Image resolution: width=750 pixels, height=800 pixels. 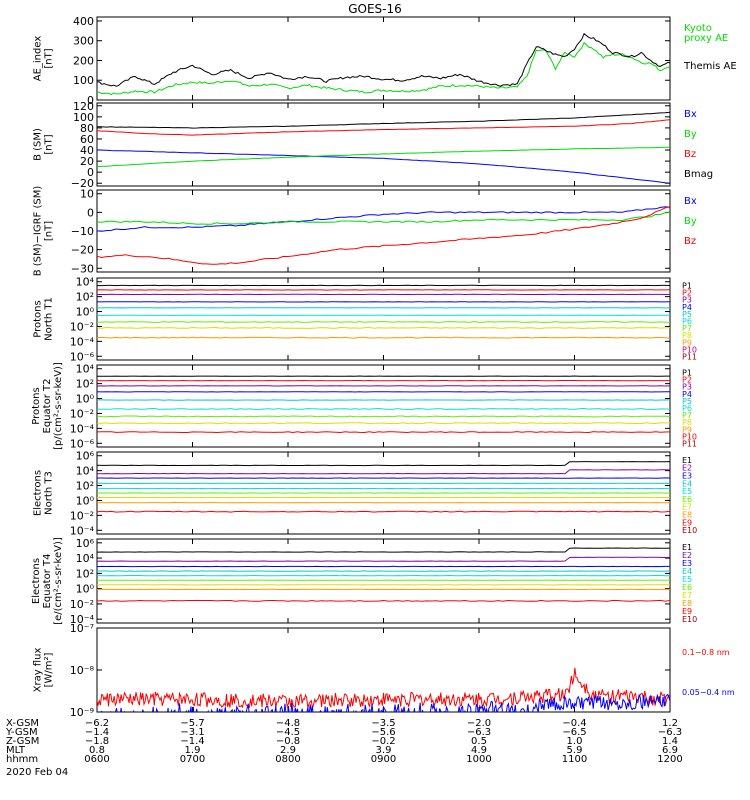 I want to click on series-line-0-1-0-8-nm, so click(x=383, y=688).